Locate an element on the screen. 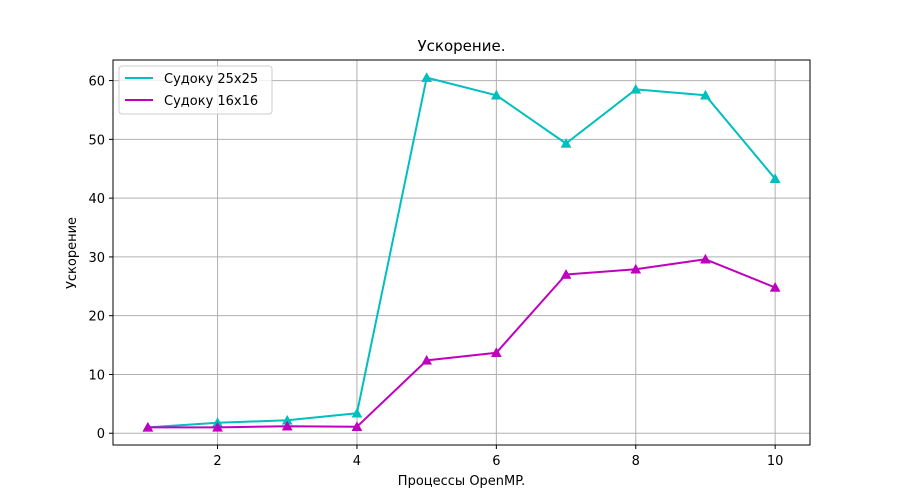 Image resolution: width=900 pixels, height=500 pixels. y-tick-label: 40 is located at coordinates (96, 199).